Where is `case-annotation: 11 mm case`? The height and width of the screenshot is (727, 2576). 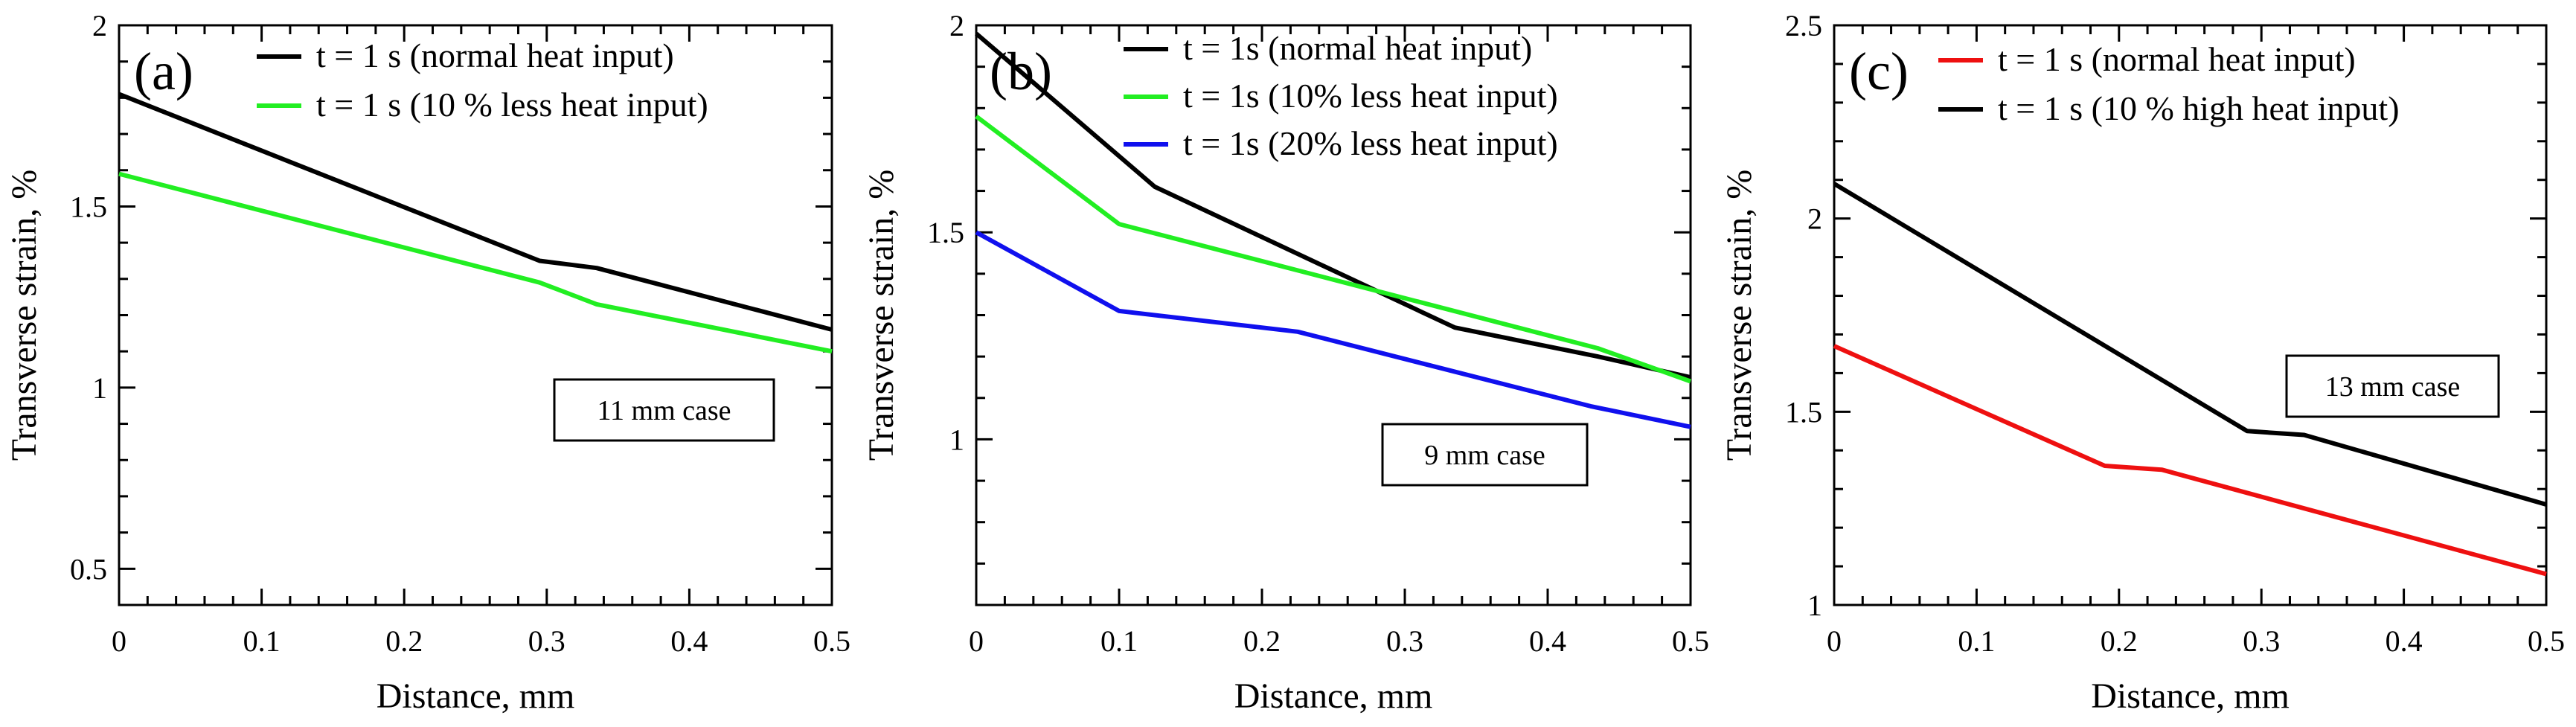 case-annotation: 11 mm case is located at coordinates (664, 410).